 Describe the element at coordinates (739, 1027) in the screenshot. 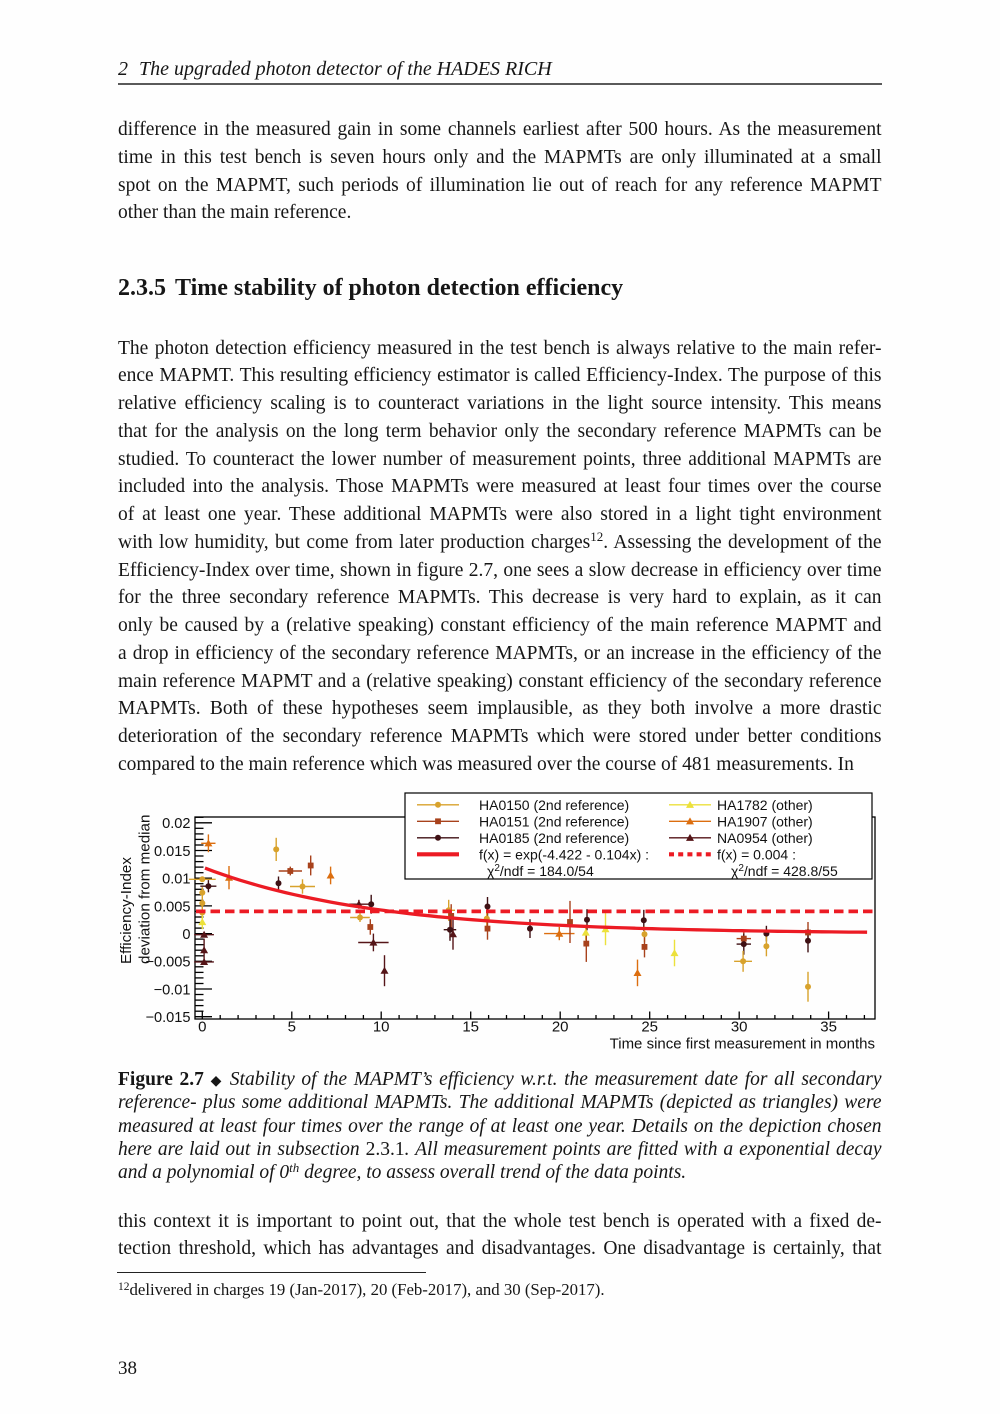

I see `svg-text: 30` at that location.